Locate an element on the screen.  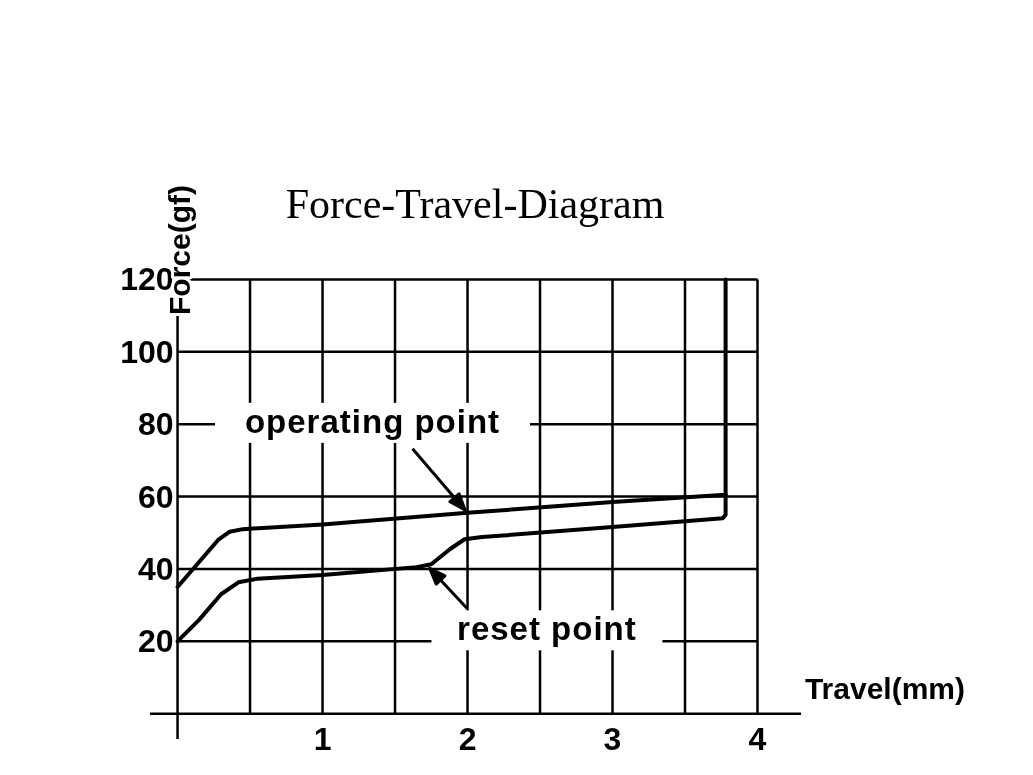
annotation: reset point is located at coordinates (547, 629).